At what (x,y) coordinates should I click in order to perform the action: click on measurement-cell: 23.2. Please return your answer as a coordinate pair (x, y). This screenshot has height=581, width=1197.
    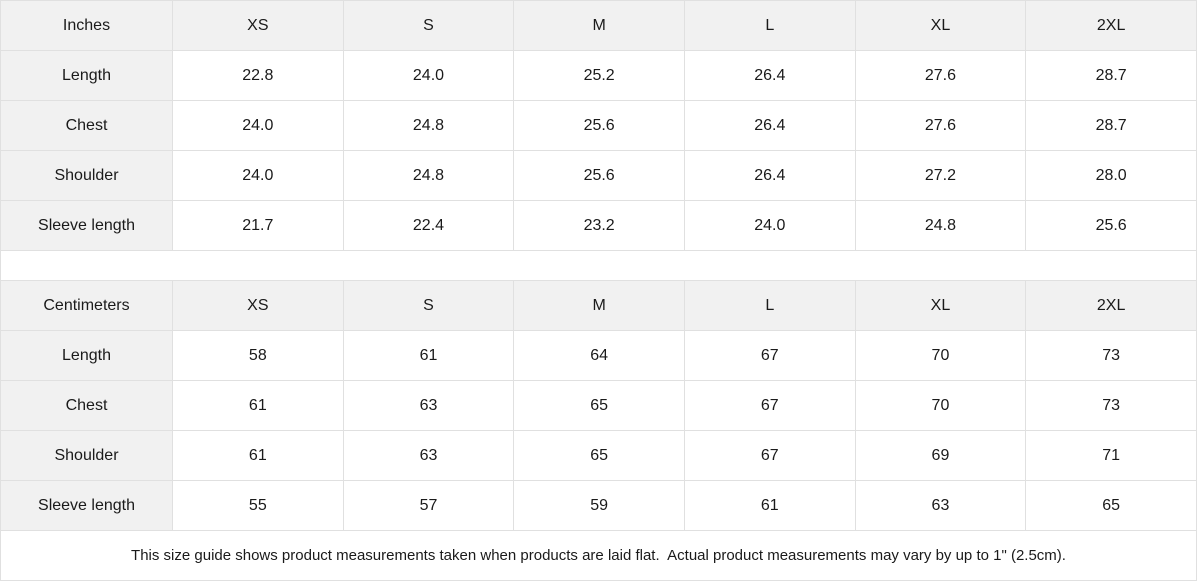
    Looking at the image, I should click on (599, 225).